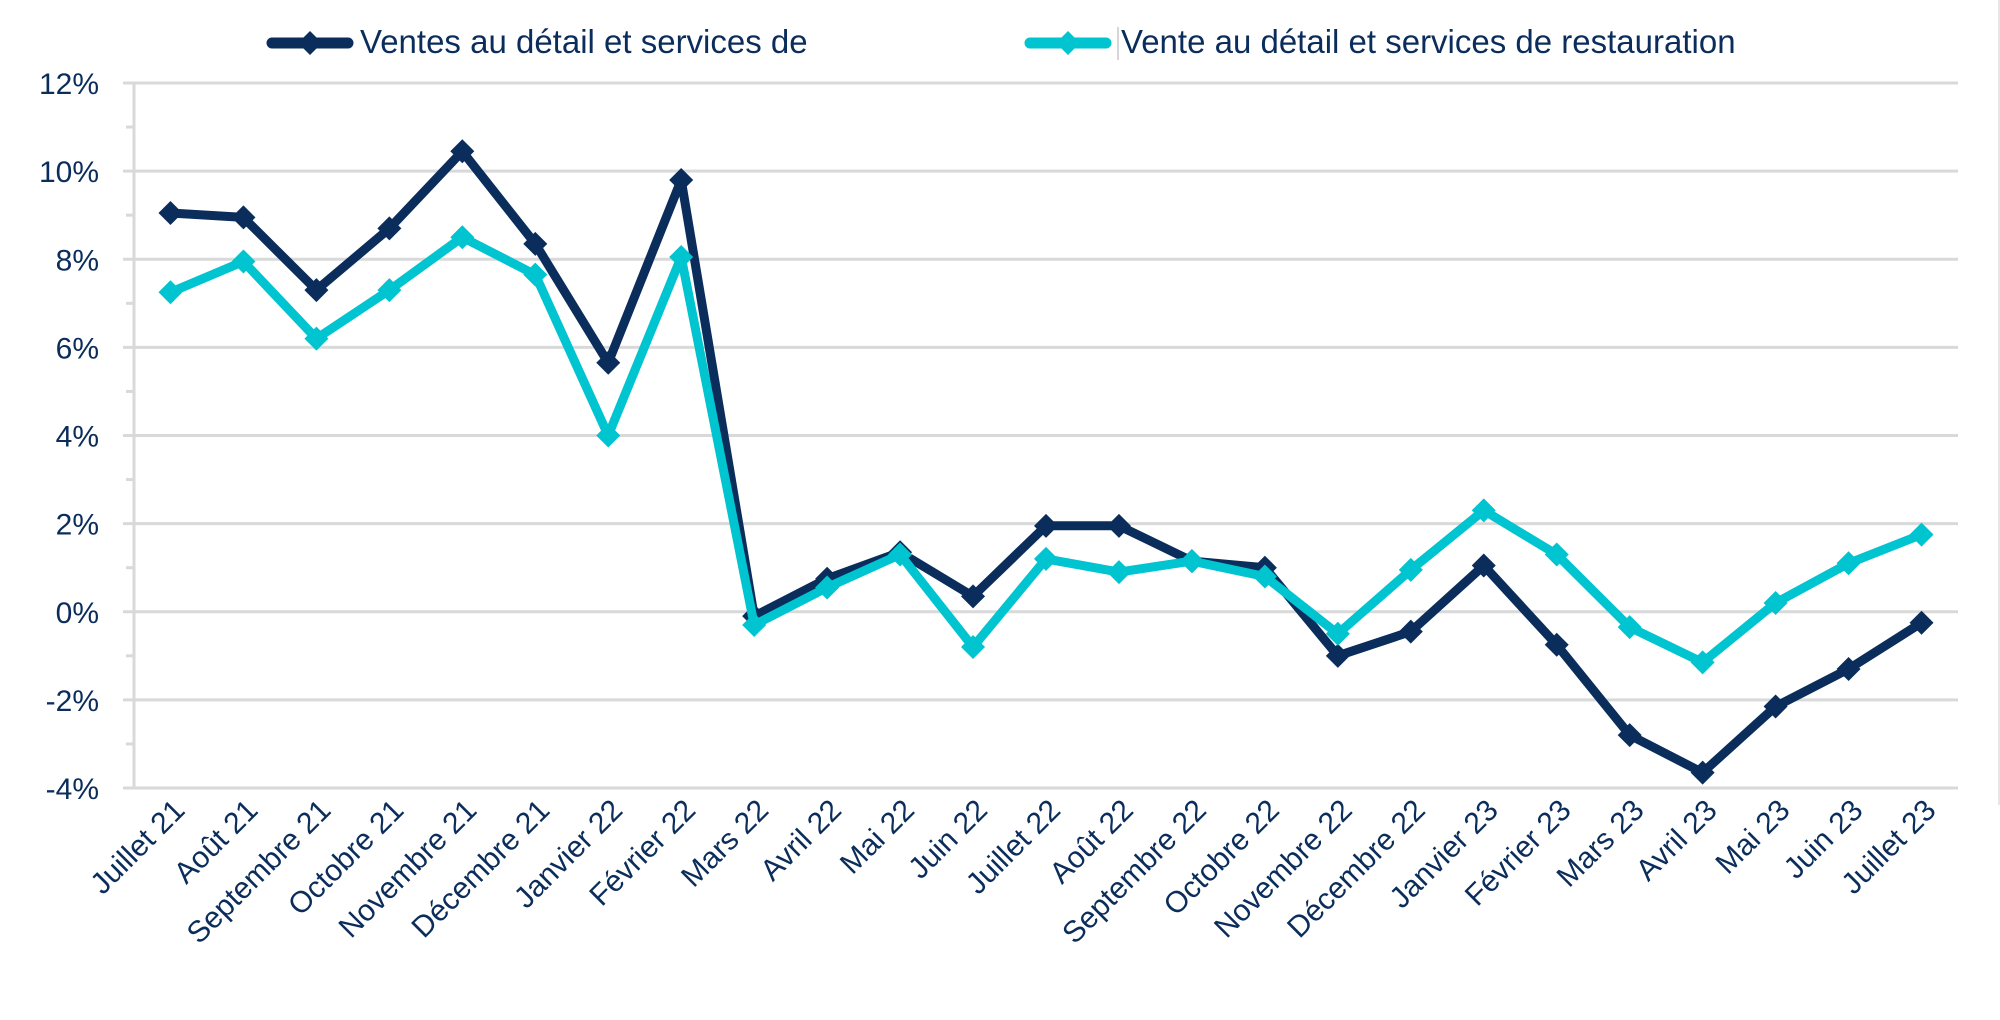 The image size is (2000, 1020). What do you see at coordinates (77, 348) in the screenshot?
I see `y-tick-label: 6%` at bounding box center [77, 348].